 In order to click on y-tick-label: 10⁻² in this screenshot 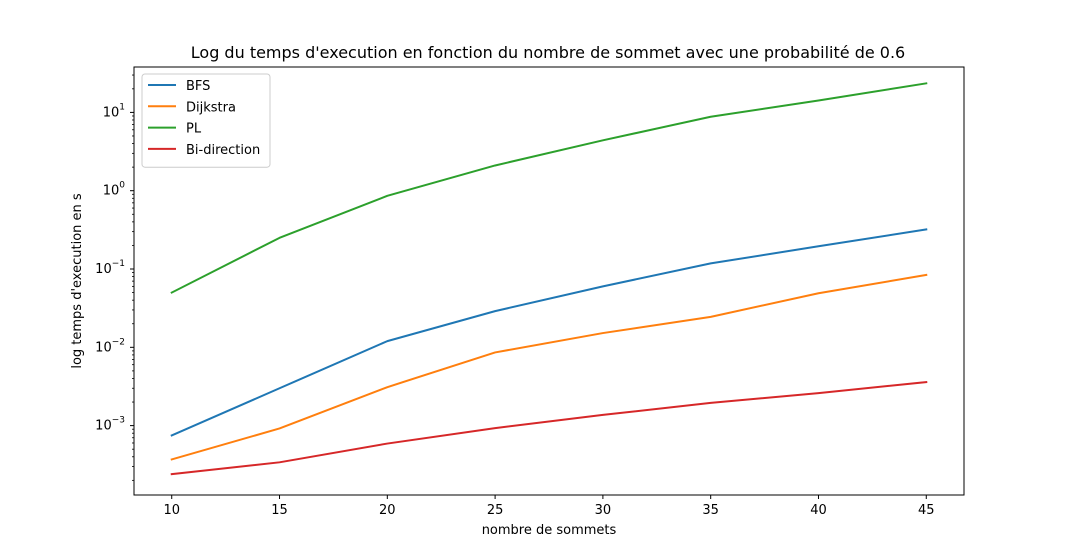, I will do `click(110, 346)`.